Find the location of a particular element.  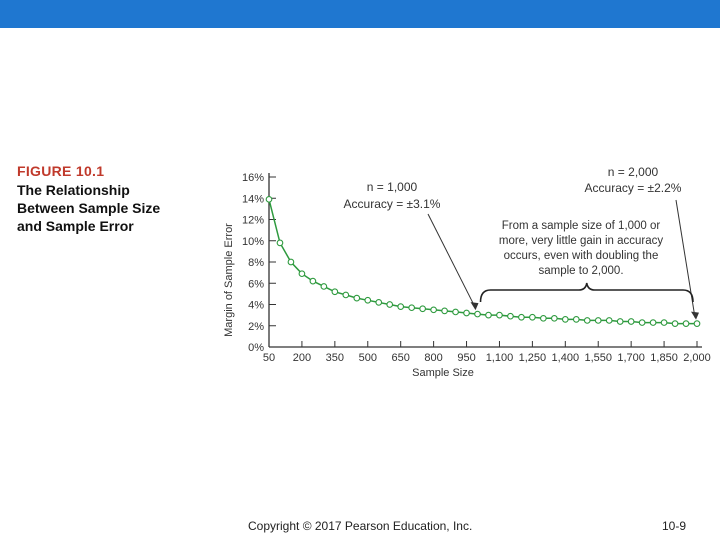

y-tick-label: 12% is located at coordinates (253, 221).